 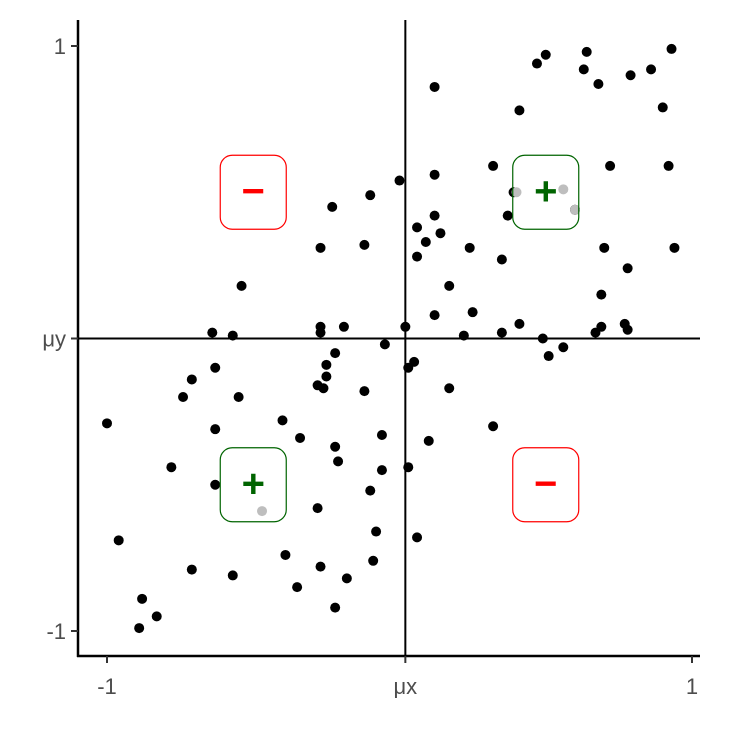 I want to click on x-tick-label: -1, so click(x=107, y=686).